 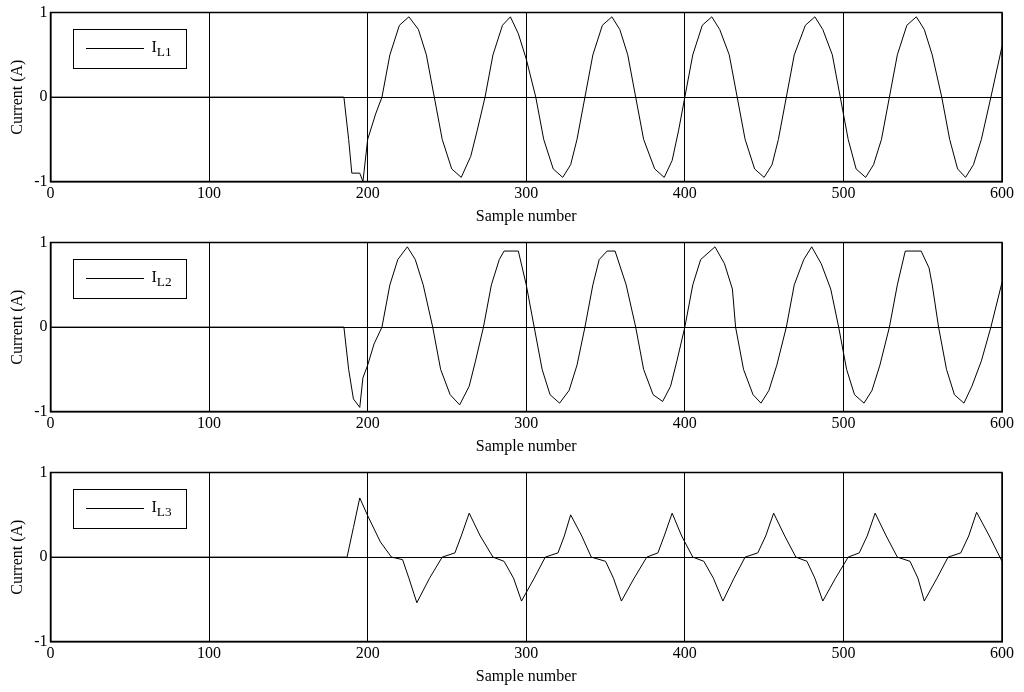 What do you see at coordinates (161, 48) in the screenshot?
I see `legend-label: I$_{L1}$` at bounding box center [161, 48].